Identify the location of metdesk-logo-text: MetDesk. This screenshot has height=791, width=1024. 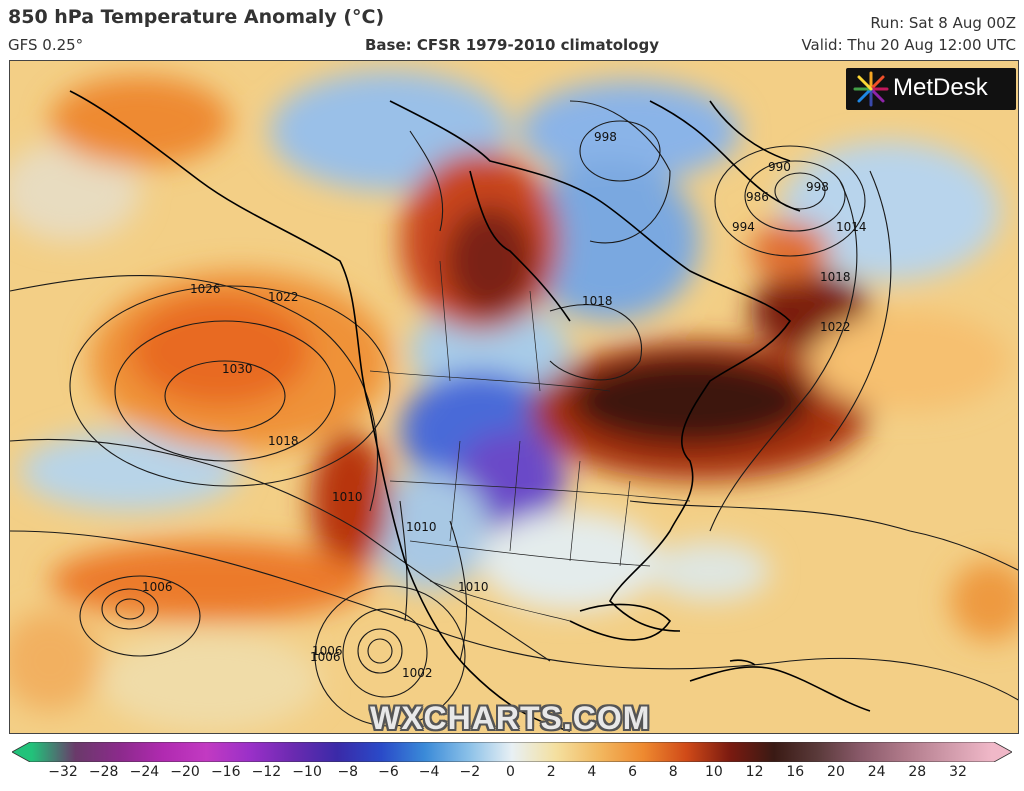
(940, 87).